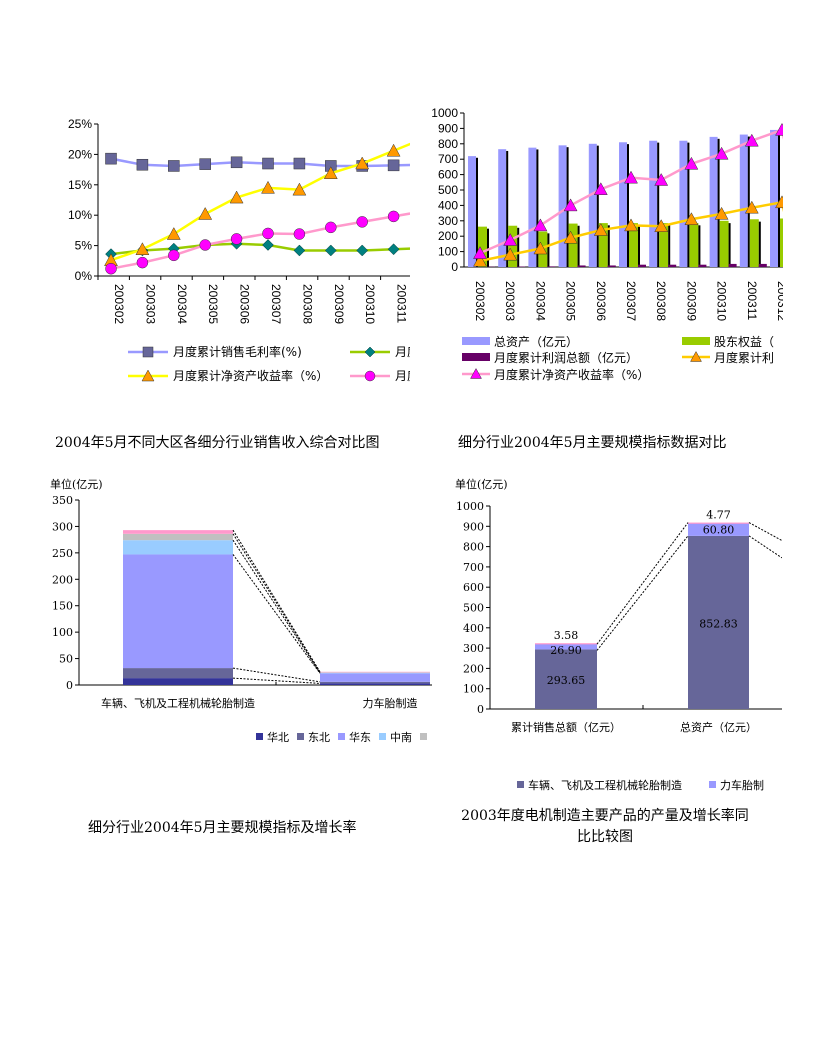 This screenshot has width=816, height=1056. Describe the element at coordinates (62, 500) in the screenshot. I see `y-tick-label: 350` at that location.